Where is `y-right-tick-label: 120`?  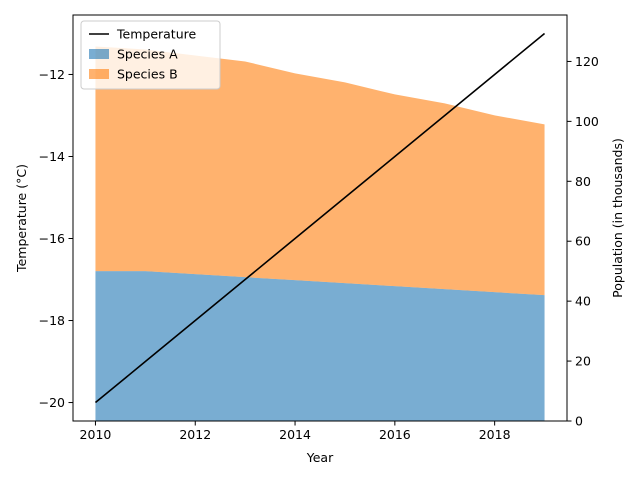
y-right-tick-label: 120 is located at coordinates (587, 61).